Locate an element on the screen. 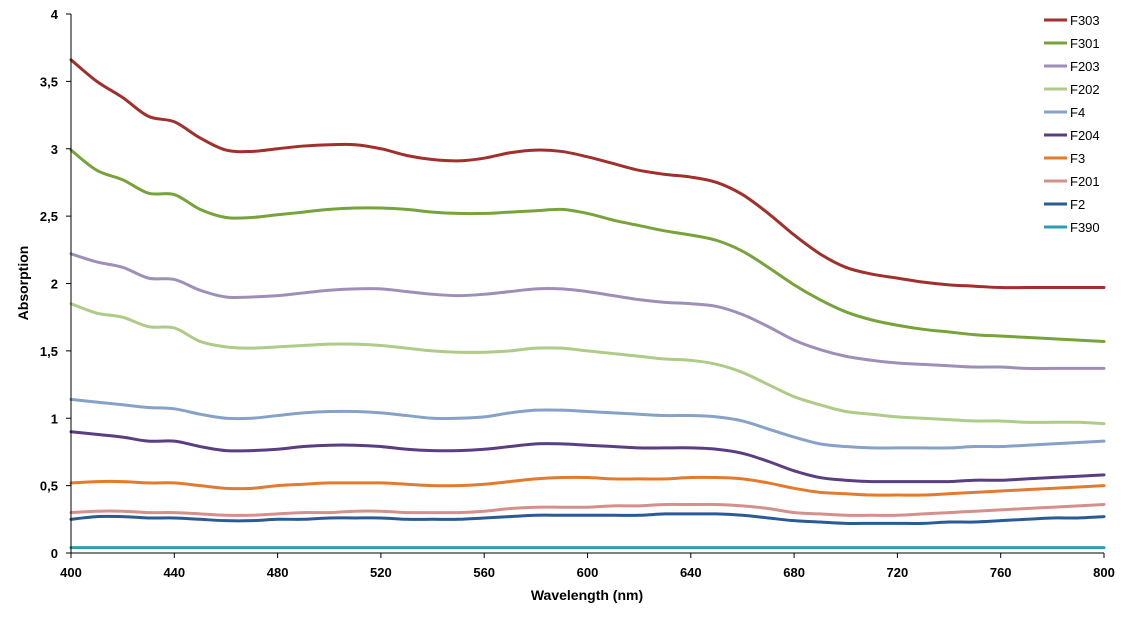 The image size is (1130, 617). x-ticks: 400 440 480 520 560 600 640 680 720 760 800 is located at coordinates (587, 566).